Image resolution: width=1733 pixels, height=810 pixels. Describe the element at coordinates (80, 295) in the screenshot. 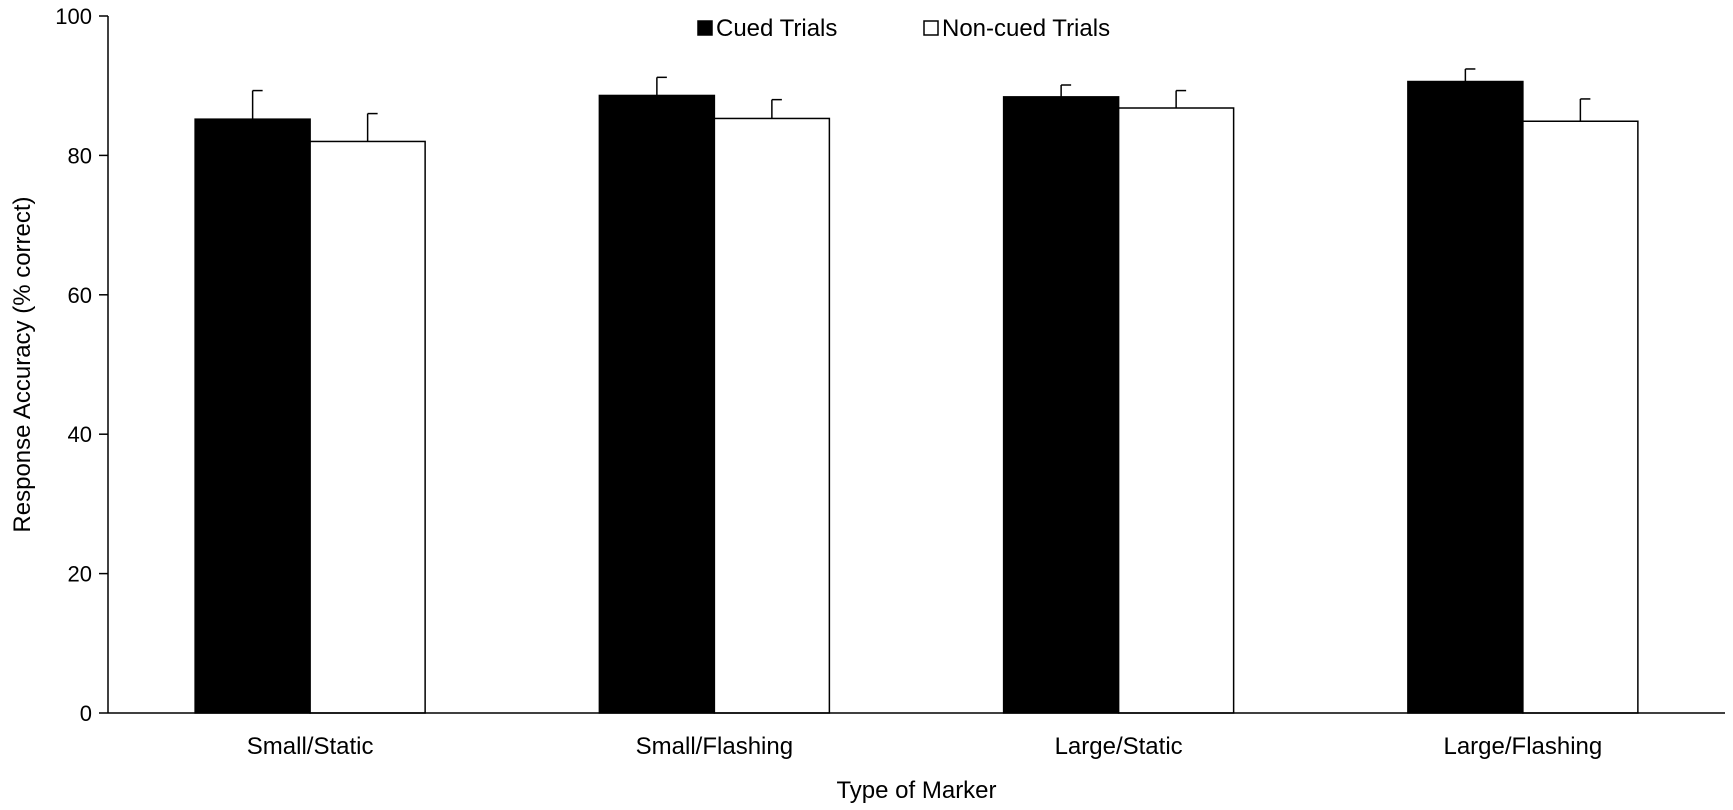

I see `y-tick-label-60: 60` at that location.